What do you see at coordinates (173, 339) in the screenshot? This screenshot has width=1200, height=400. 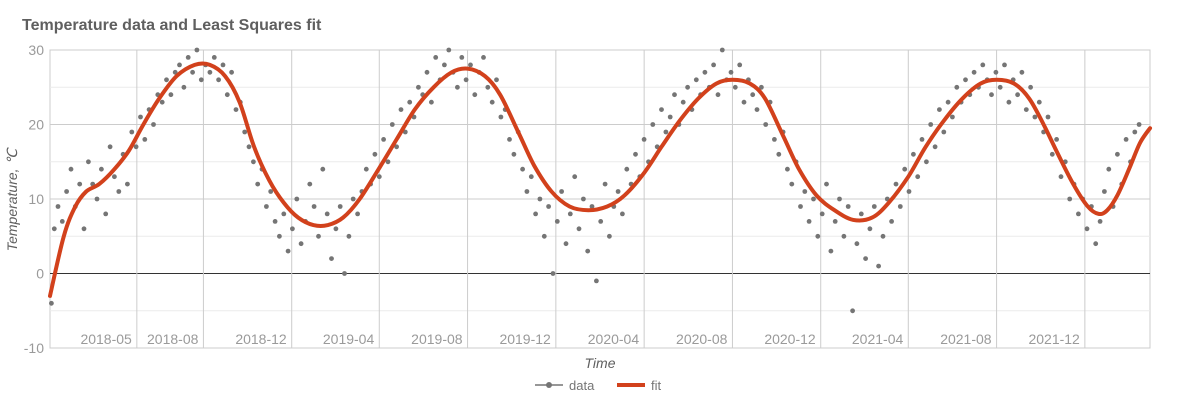 I see `x-tick-label: 2018-08` at bounding box center [173, 339].